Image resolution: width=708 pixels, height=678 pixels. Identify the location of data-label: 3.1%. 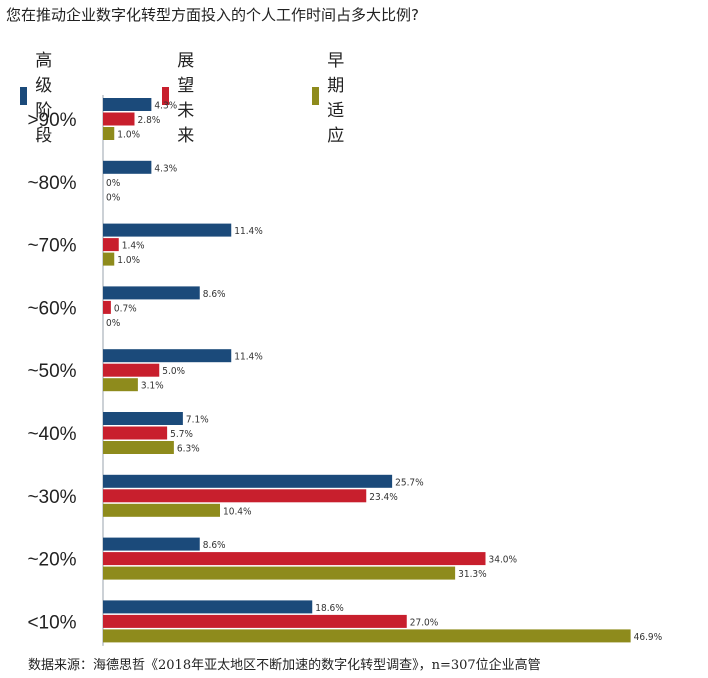
(152, 386).